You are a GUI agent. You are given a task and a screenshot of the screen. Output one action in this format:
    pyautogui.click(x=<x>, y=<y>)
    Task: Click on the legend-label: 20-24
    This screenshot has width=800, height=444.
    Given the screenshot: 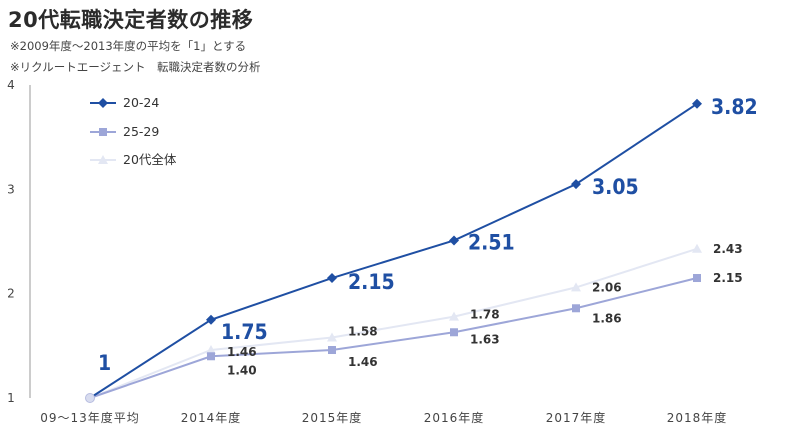 What is the action you would take?
    pyautogui.click(x=141, y=102)
    